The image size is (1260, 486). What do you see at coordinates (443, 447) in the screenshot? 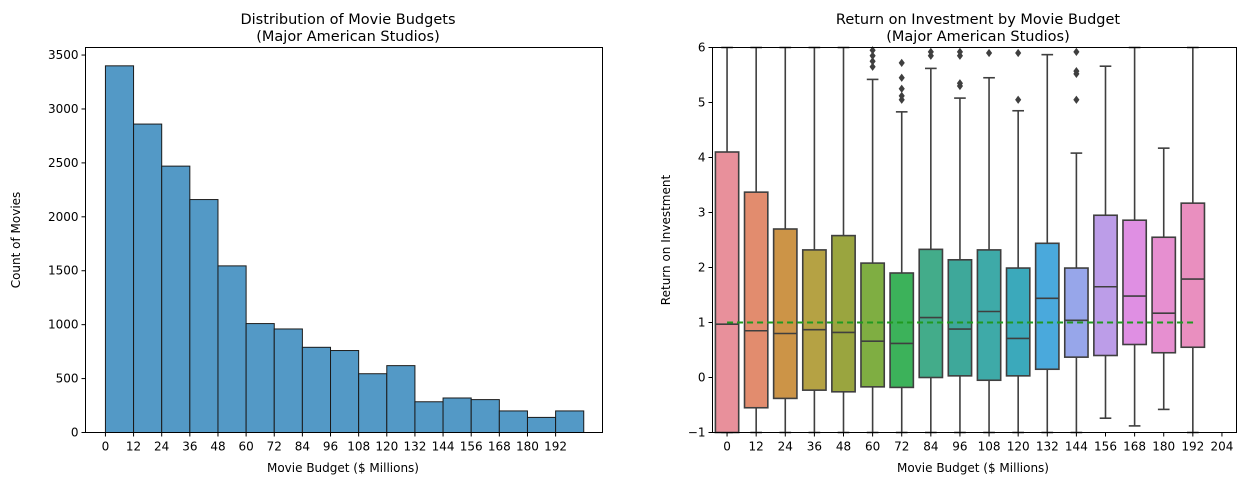
I see `histogram-x-tick-label: 144` at bounding box center [443, 447].